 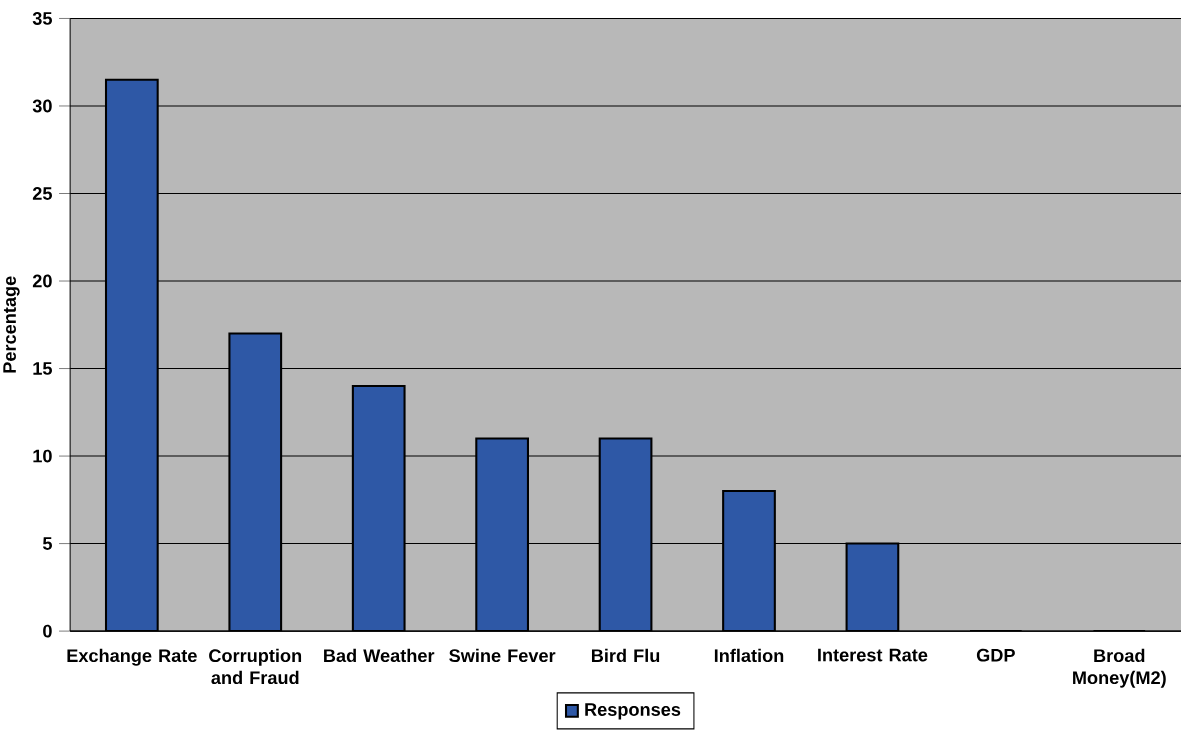 I want to click on y-tick-label: 15, so click(x=42, y=368).